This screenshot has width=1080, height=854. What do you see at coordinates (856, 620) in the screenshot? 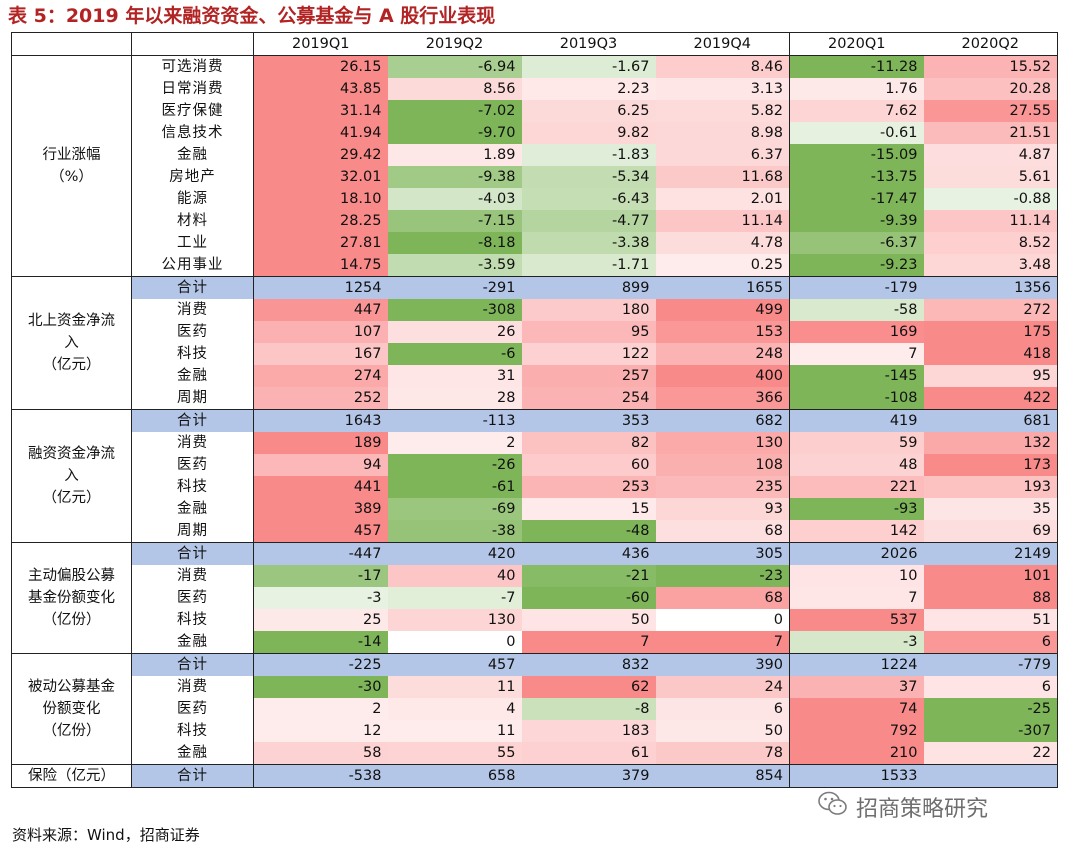
I see `value-cell: 537` at bounding box center [856, 620].